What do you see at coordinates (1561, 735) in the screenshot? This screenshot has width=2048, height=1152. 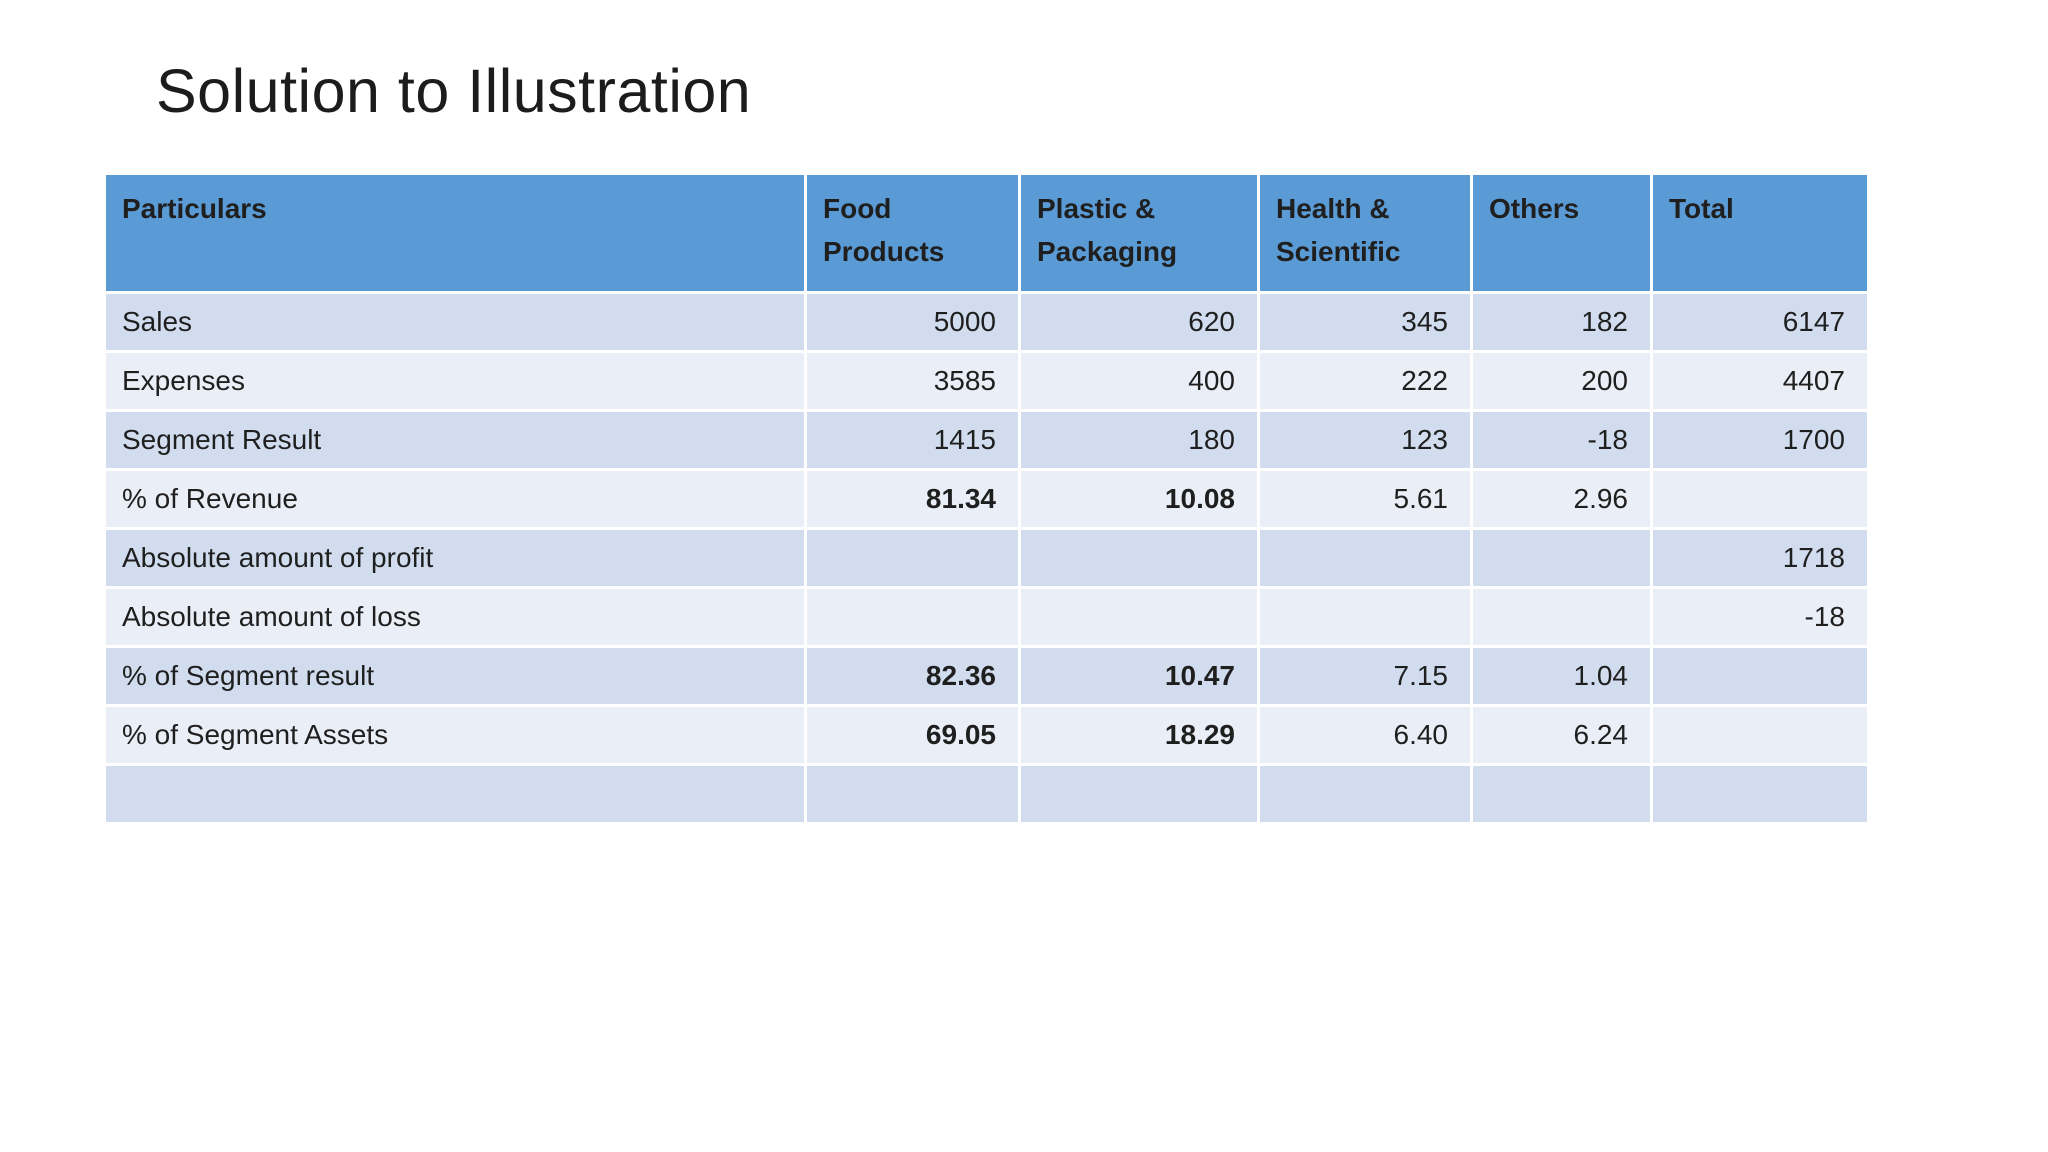 I see `table-cell: 6.24` at bounding box center [1561, 735].